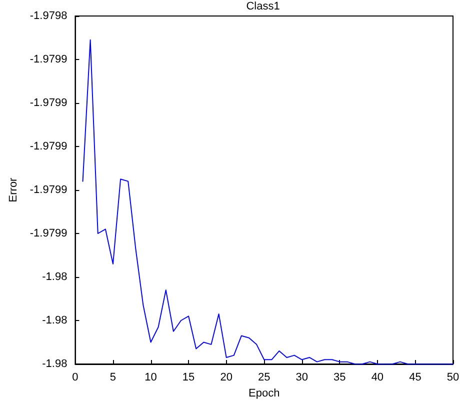  I want to click on x-tick-label: 5, so click(113, 378).